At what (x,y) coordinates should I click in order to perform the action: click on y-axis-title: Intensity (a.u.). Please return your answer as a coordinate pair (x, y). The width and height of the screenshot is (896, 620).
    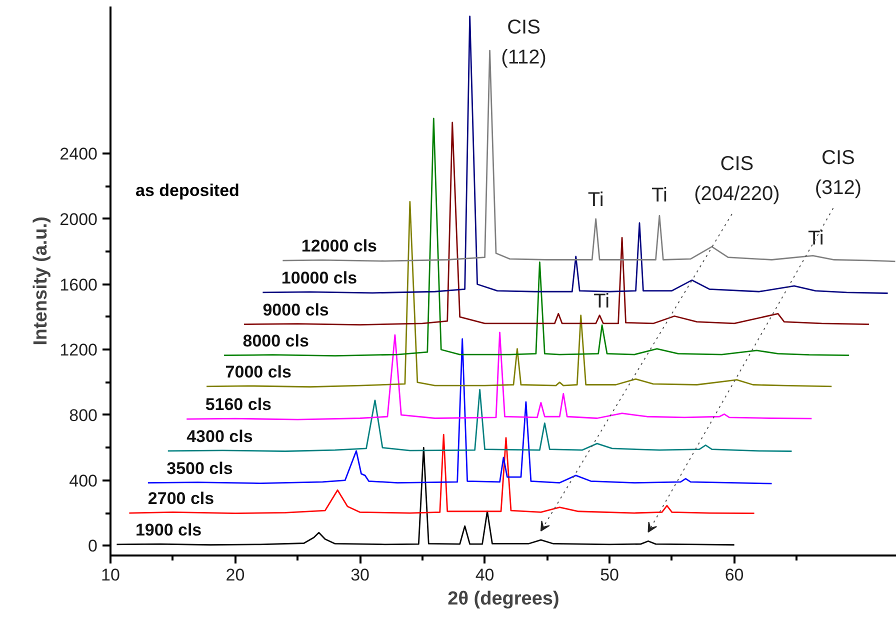
    Looking at the image, I should click on (41, 281).